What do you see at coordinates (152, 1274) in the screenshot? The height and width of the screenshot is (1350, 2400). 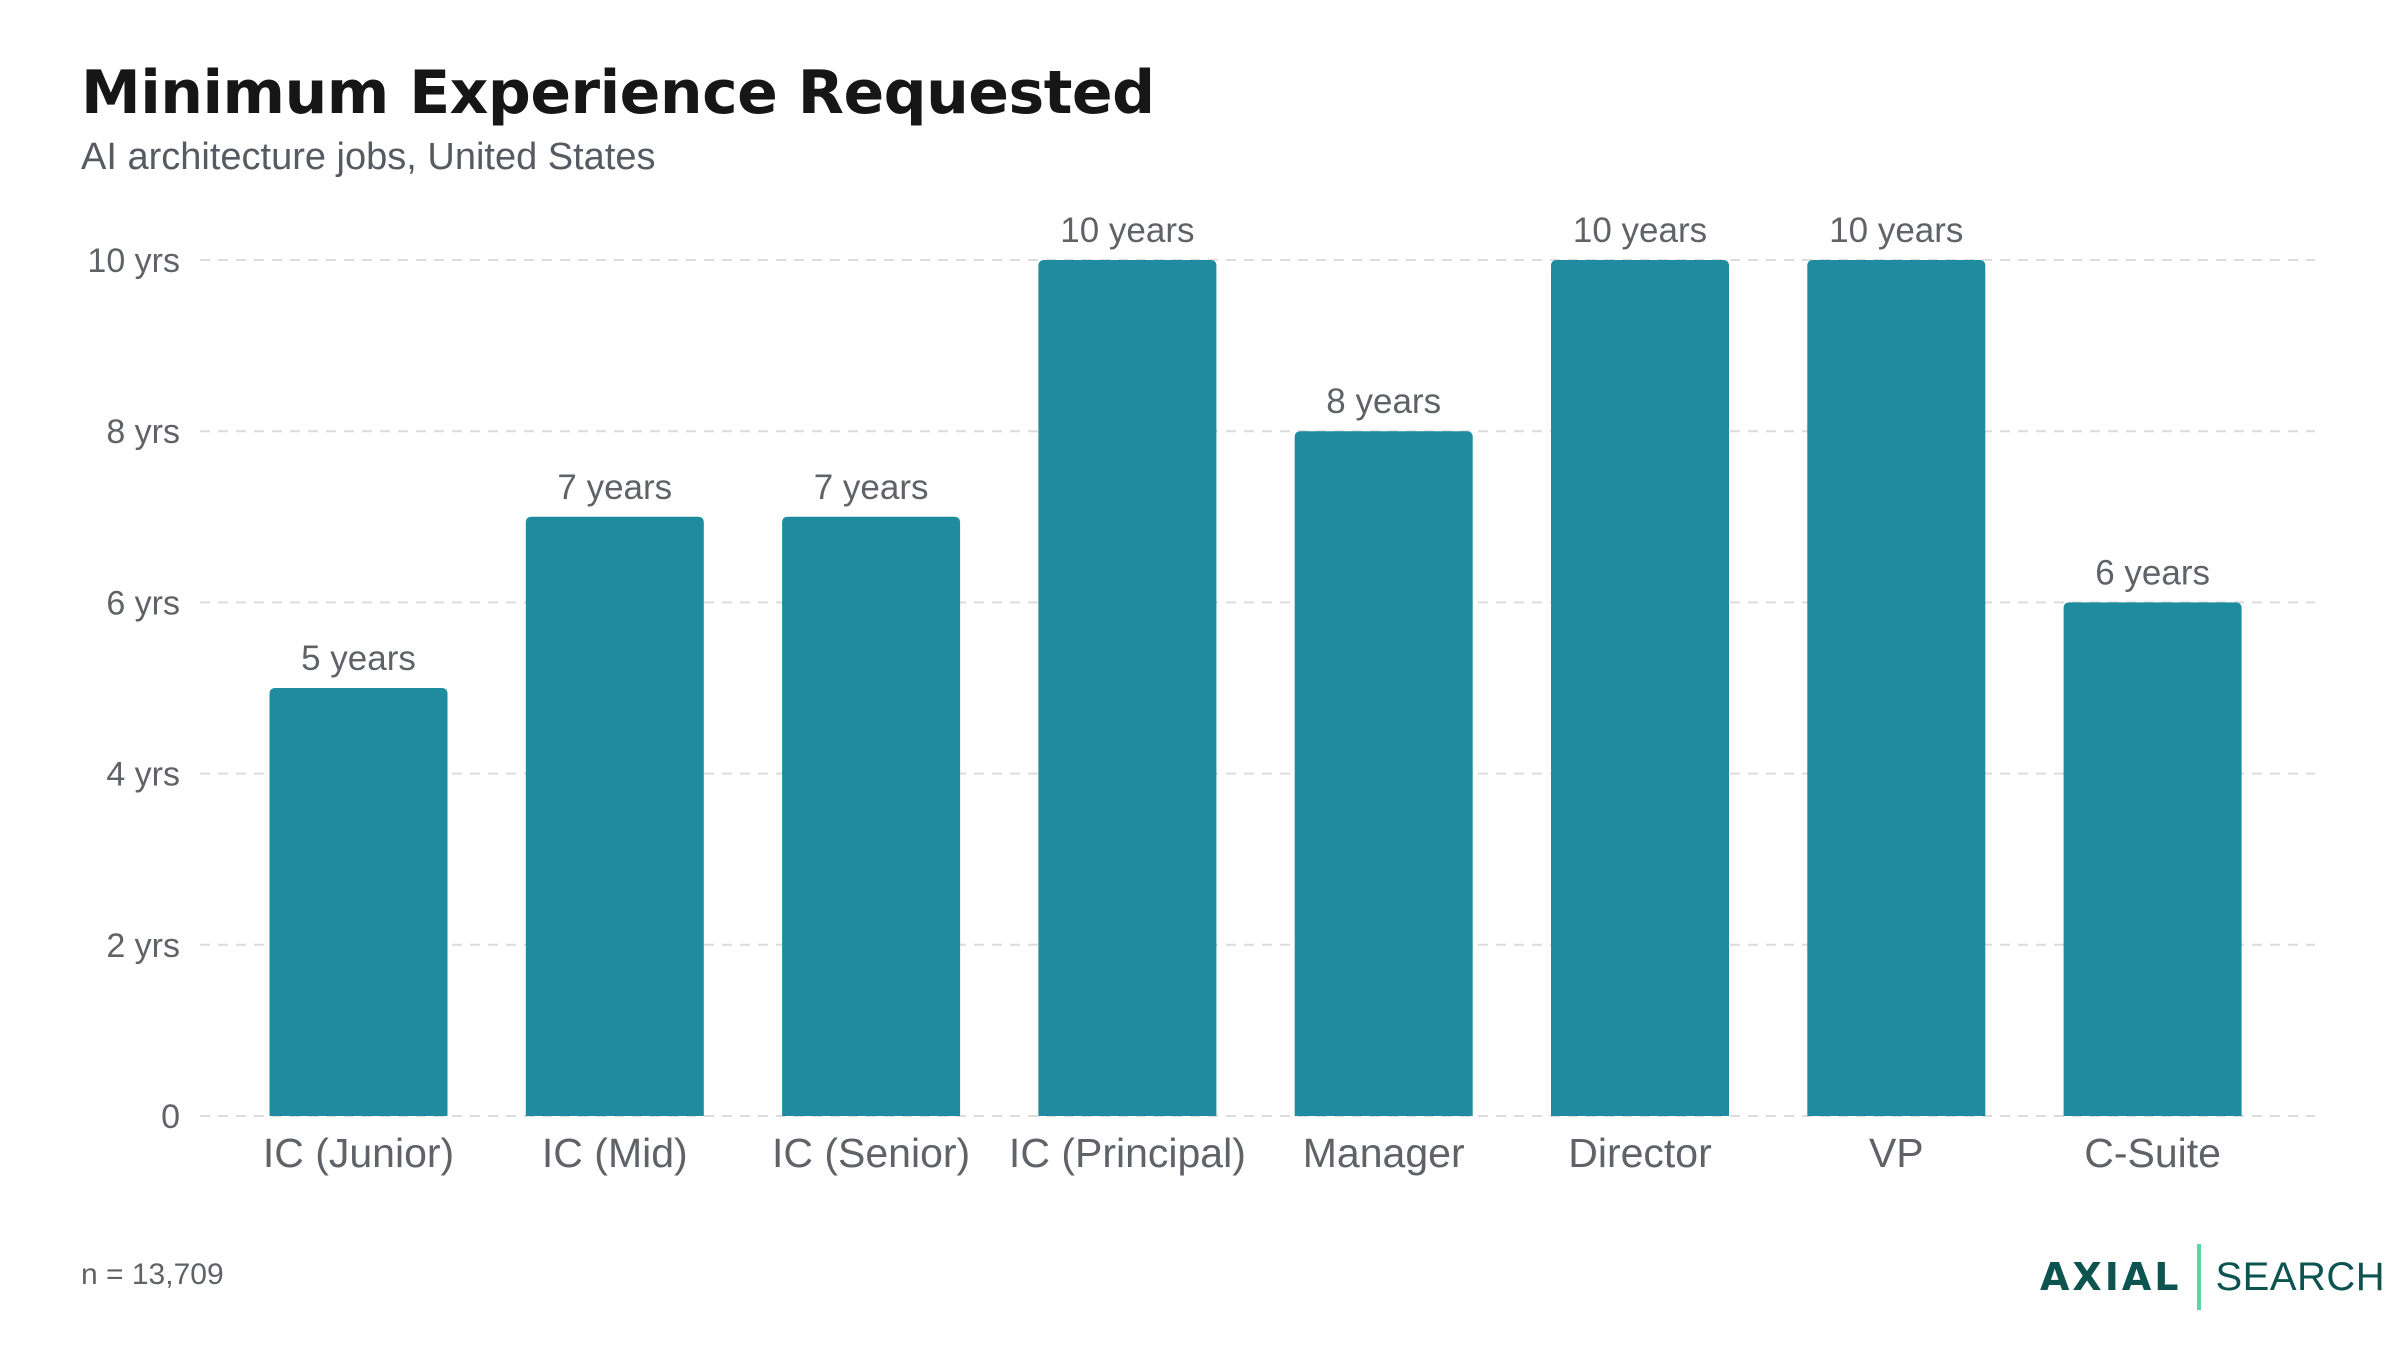 I see `sample-size-note: n = 13,709` at bounding box center [152, 1274].